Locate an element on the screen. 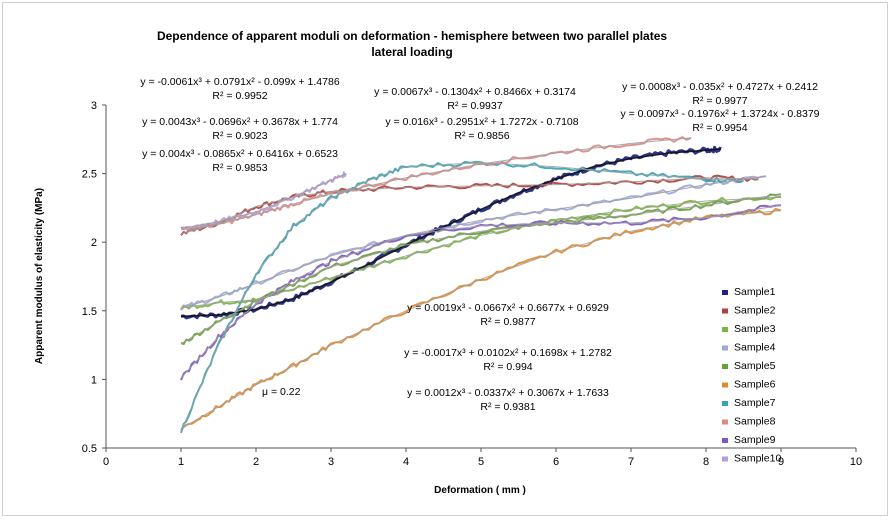  x-tick-label: 8 is located at coordinates (706, 462).